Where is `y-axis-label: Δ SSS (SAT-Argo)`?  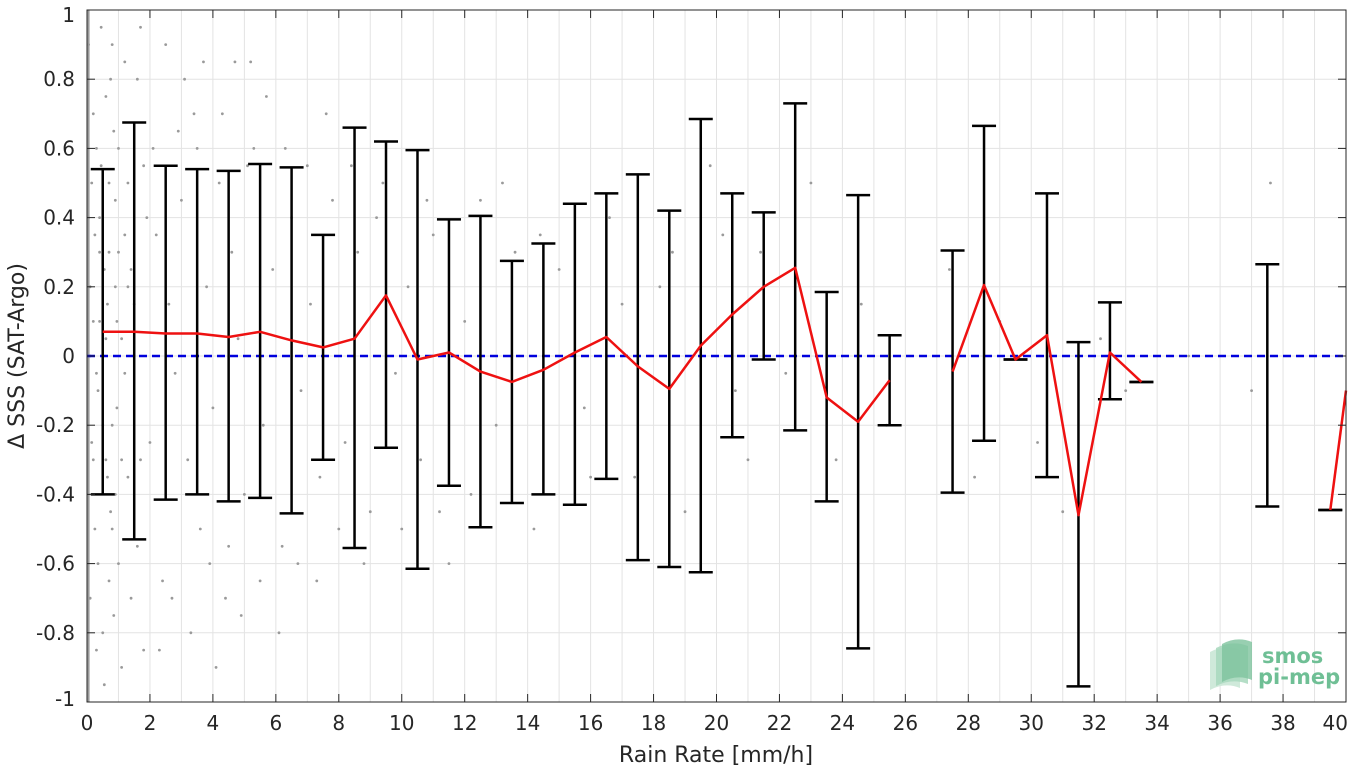
y-axis-label: Δ SSS (SAT-Argo) is located at coordinates (17, 356).